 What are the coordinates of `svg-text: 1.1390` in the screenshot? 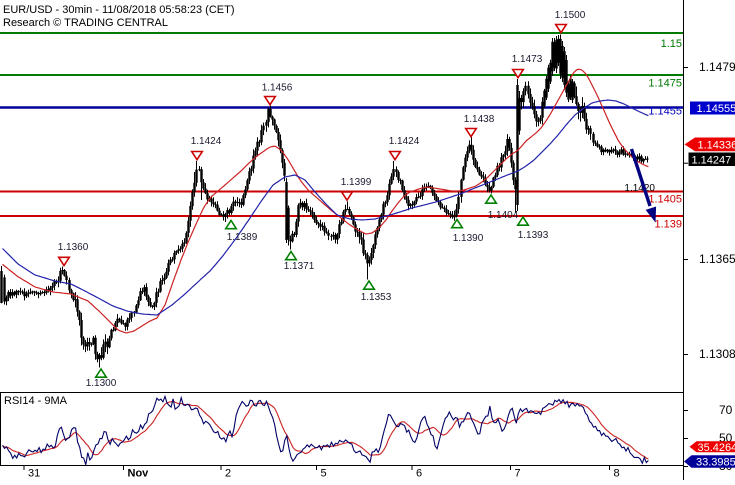 It's located at (468, 238).